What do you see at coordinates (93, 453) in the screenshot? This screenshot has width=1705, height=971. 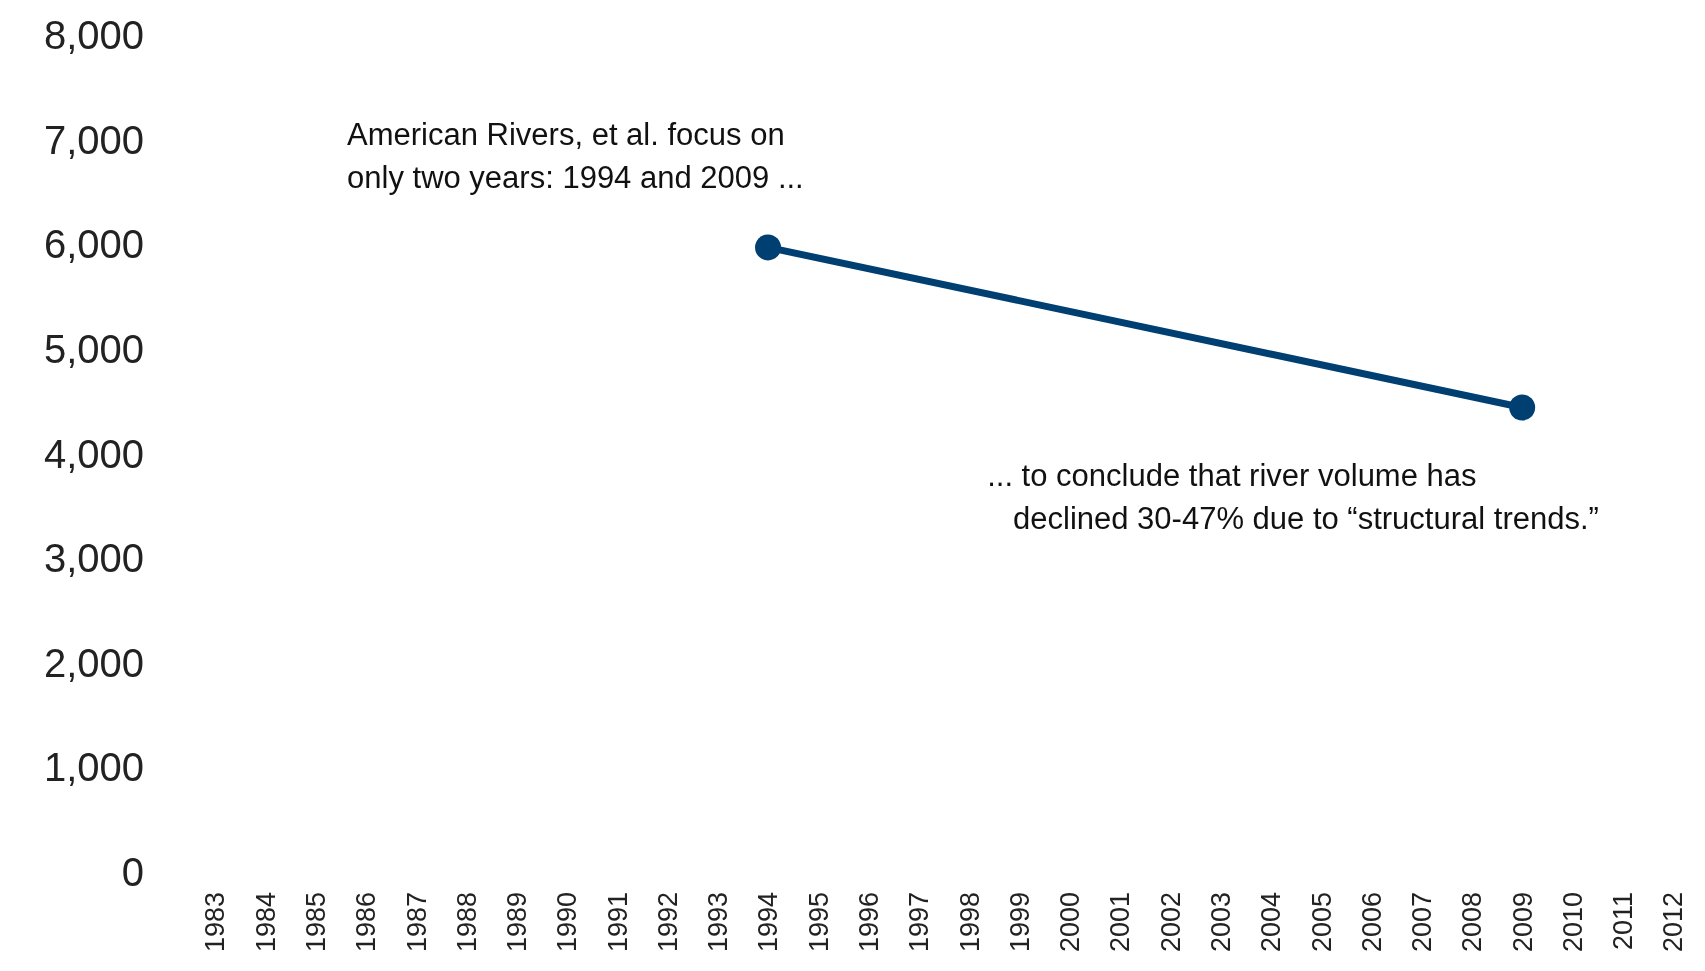 I see `y-tick-label: 4,000` at bounding box center [93, 453].